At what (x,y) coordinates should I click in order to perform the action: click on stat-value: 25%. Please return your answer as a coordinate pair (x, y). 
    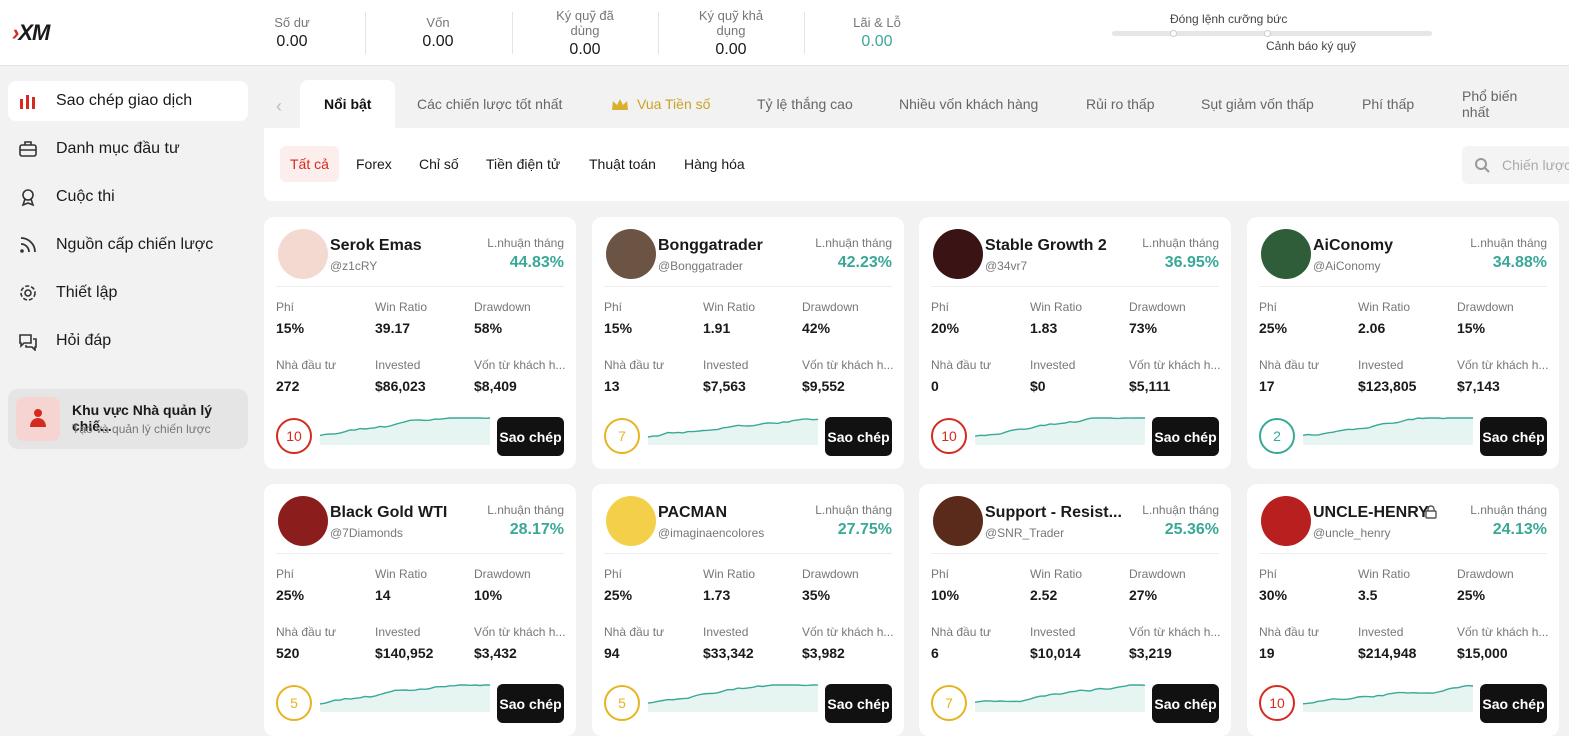
    Looking at the image, I should click on (290, 595).